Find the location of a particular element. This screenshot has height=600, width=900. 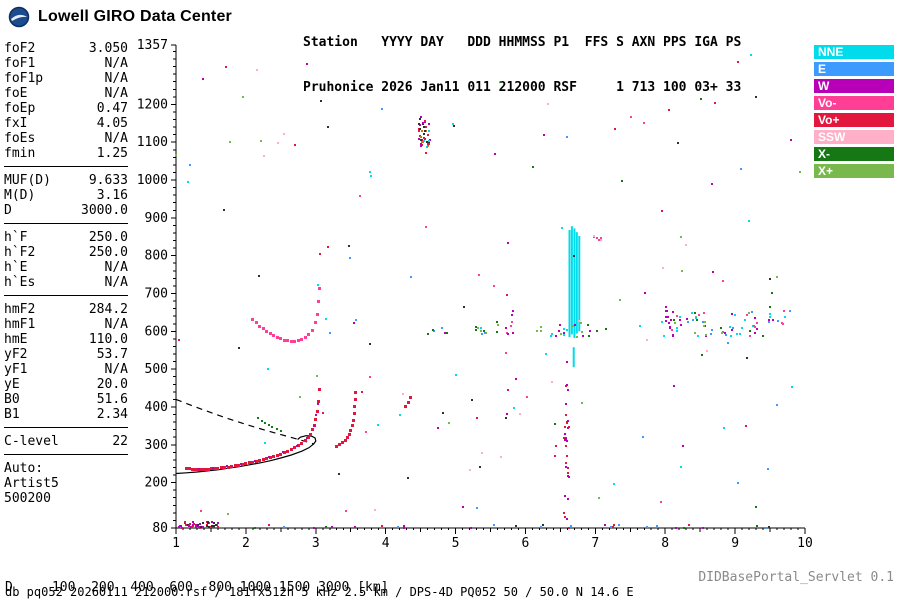

parameter-row: yE 20.0 is located at coordinates (66, 384).